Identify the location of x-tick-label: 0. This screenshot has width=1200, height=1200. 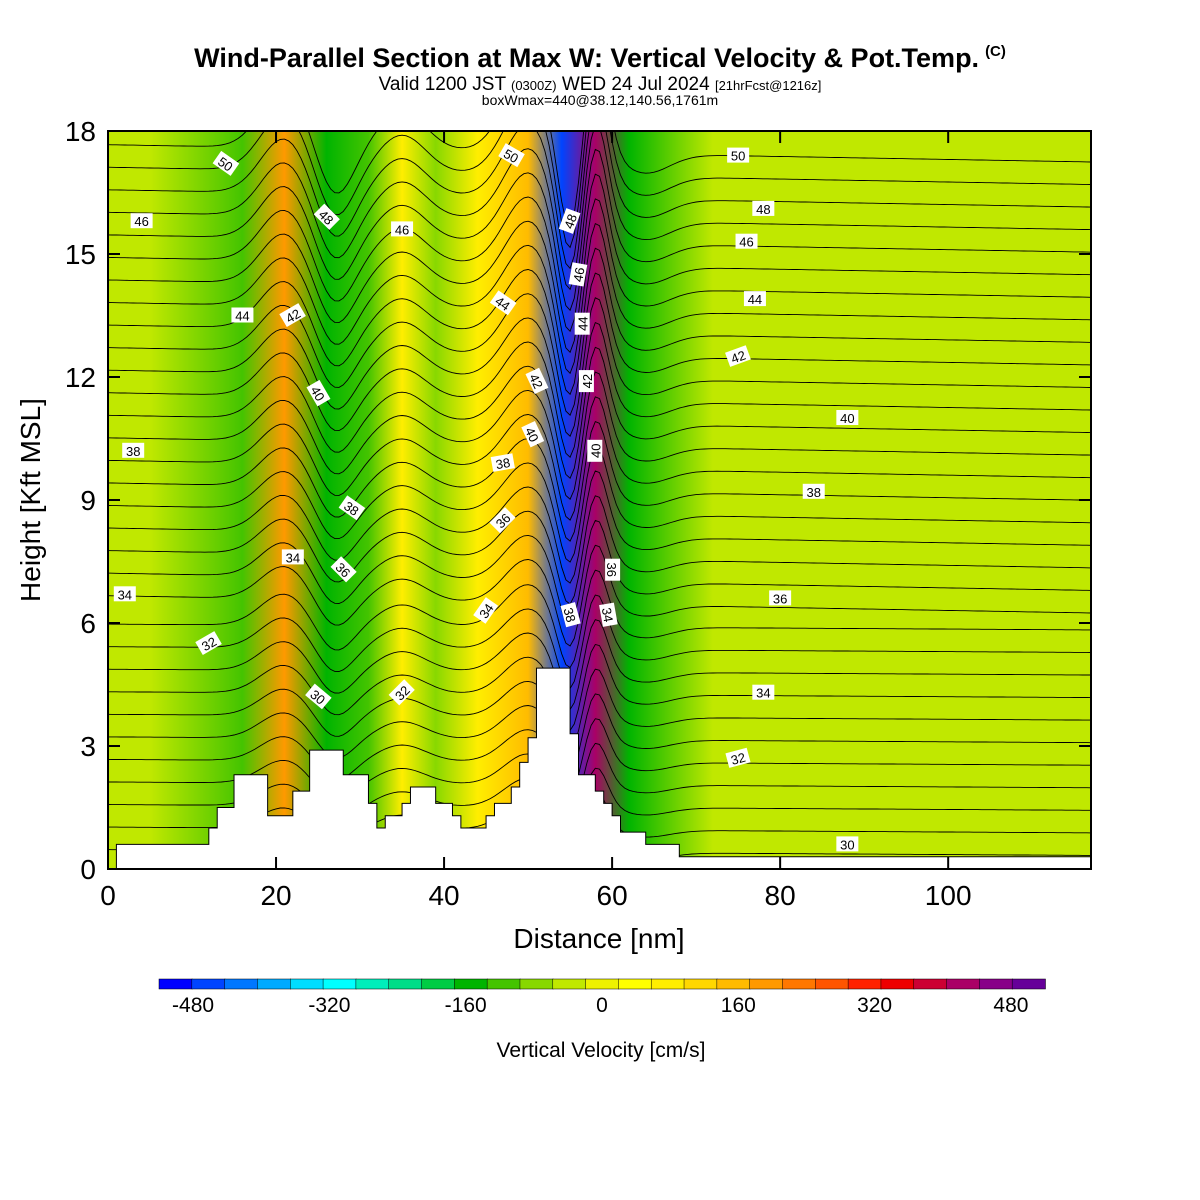
(108, 895).